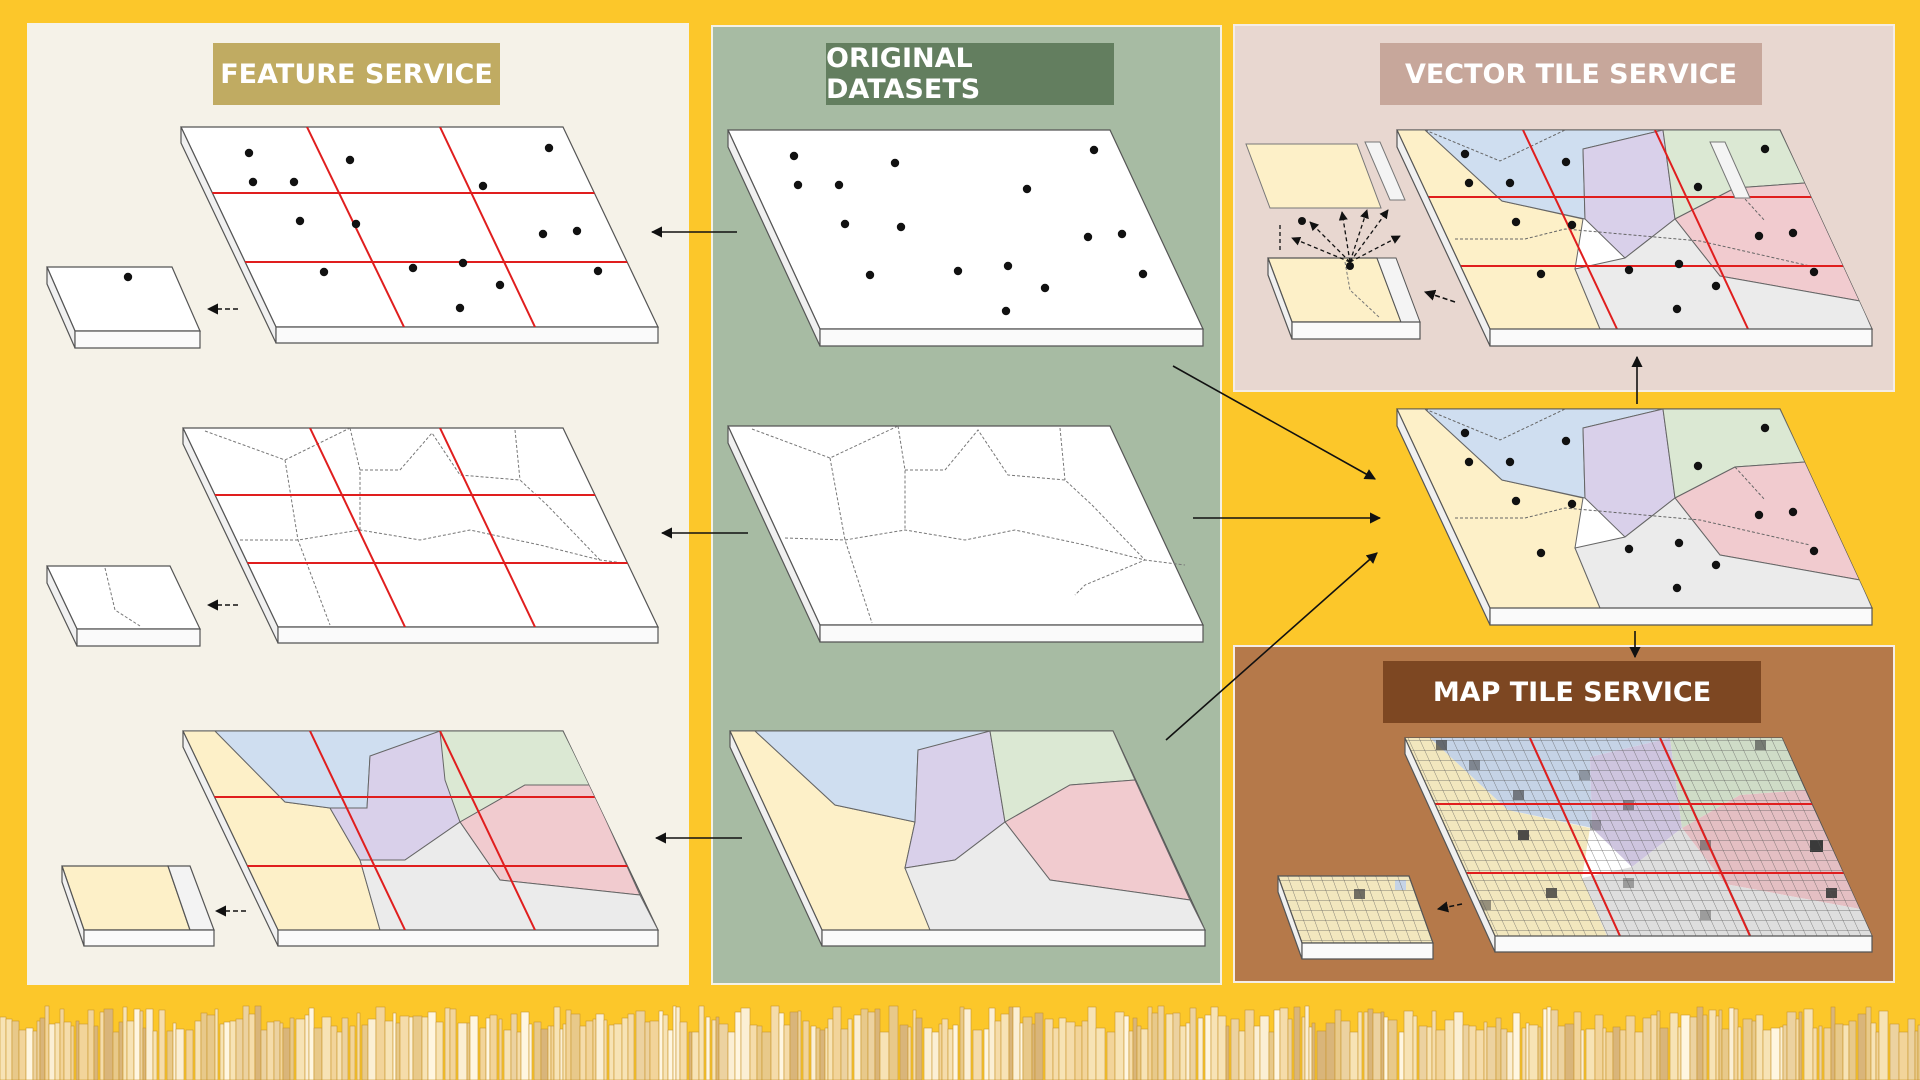 This screenshot has height=1080, width=1920. What do you see at coordinates (420, 838) in the screenshot?
I see `feature-polygons-slab` at bounding box center [420, 838].